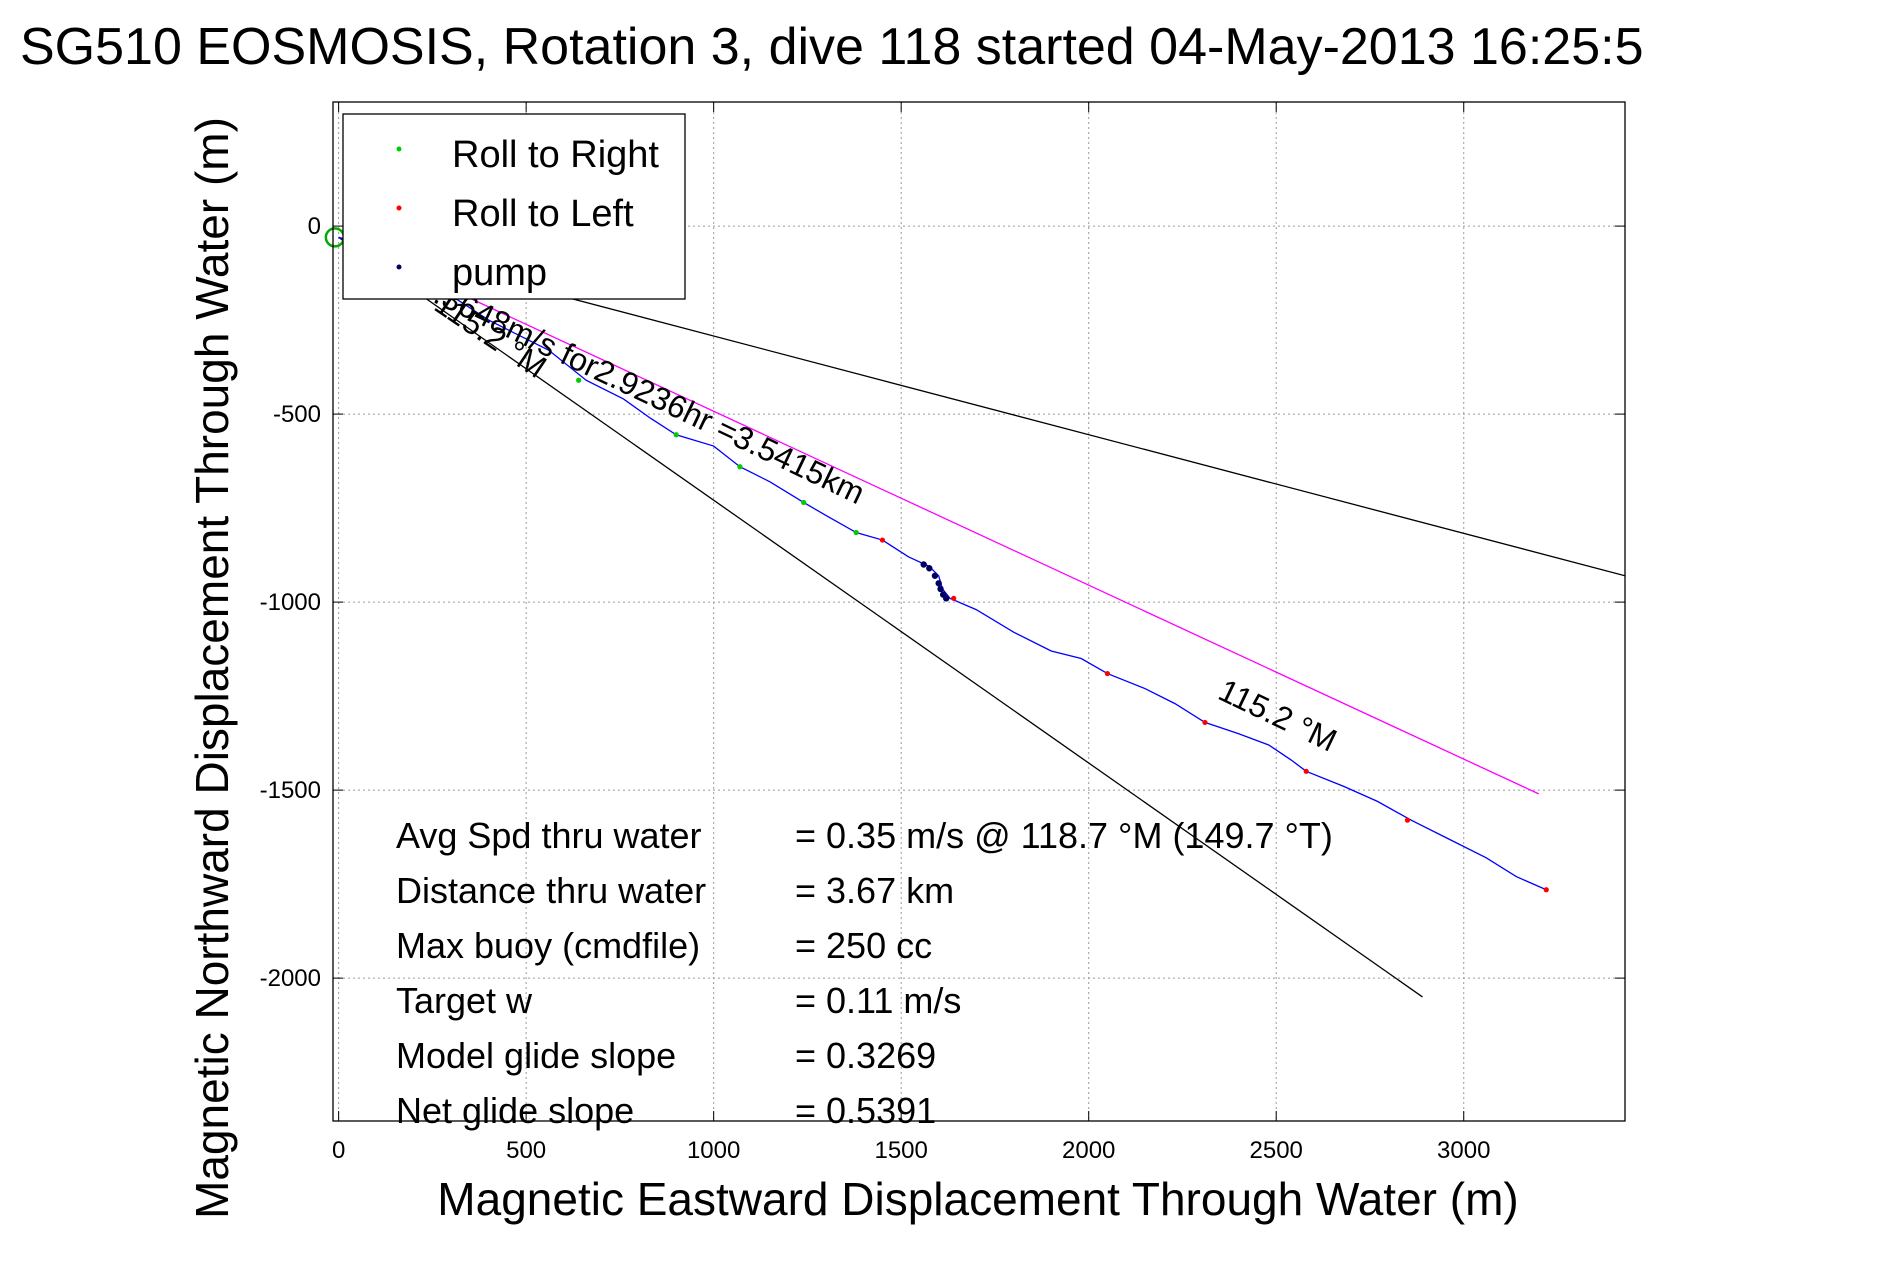 This screenshot has height=1262, width=1891. What do you see at coordinates (1277, 715) in the screenshot?
I see `annotation-heading-right: 115.2 °M` at bounding box center [1277, 715].